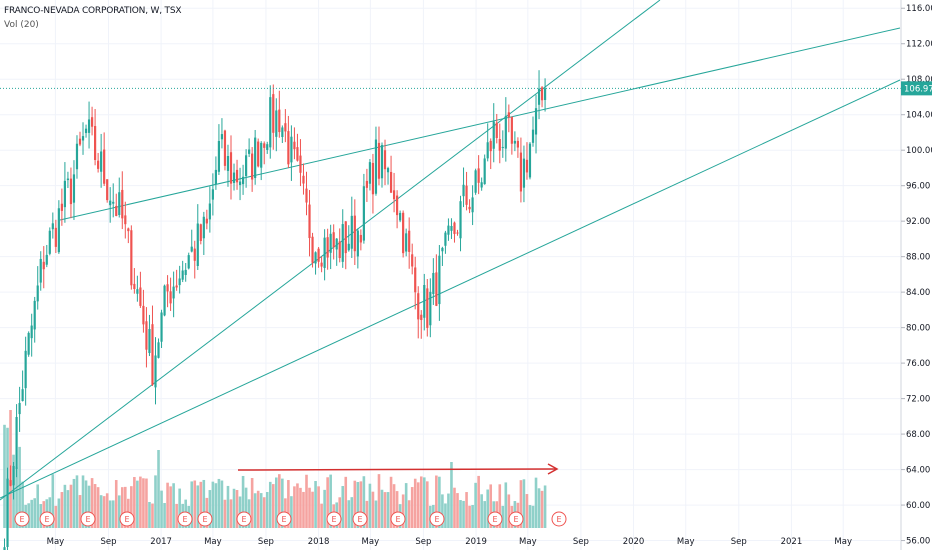 Image resolution: width=932 pixels, height=550 pixels. What do you see at coordinates (21, 25) in the screenshot?
I see `volume-indicator-label: Vol (20)` at bounding box center [21, 25].